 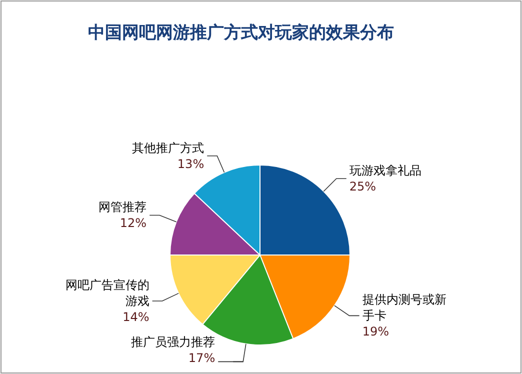 What do you see at coordinates (133, 223) in the screenshot?
I see `data-label: 12%` at bounding box center [133, 223].